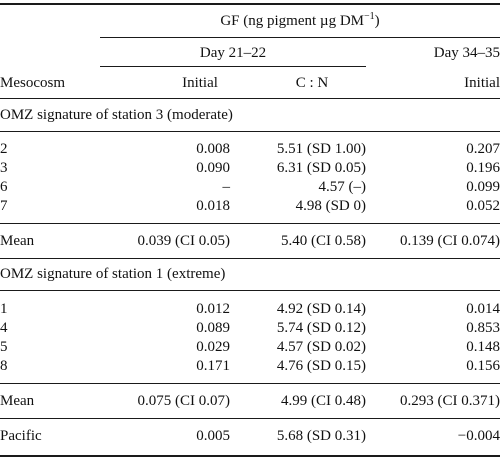 The width and height of the screenshot is (500, 461). I want to click on cell-cn: 5.51 (SD 1.00), so click(321, 149).